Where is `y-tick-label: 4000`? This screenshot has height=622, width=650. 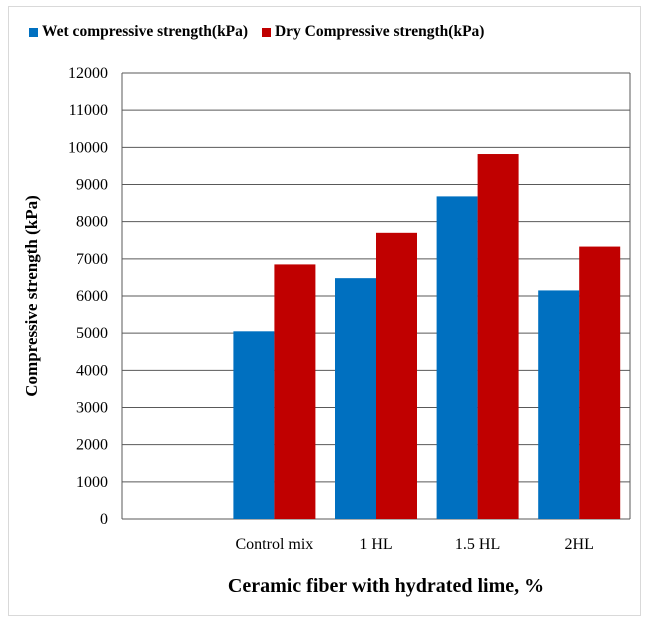 y-tick-label: 4000 is located at coordinates (92, 370).